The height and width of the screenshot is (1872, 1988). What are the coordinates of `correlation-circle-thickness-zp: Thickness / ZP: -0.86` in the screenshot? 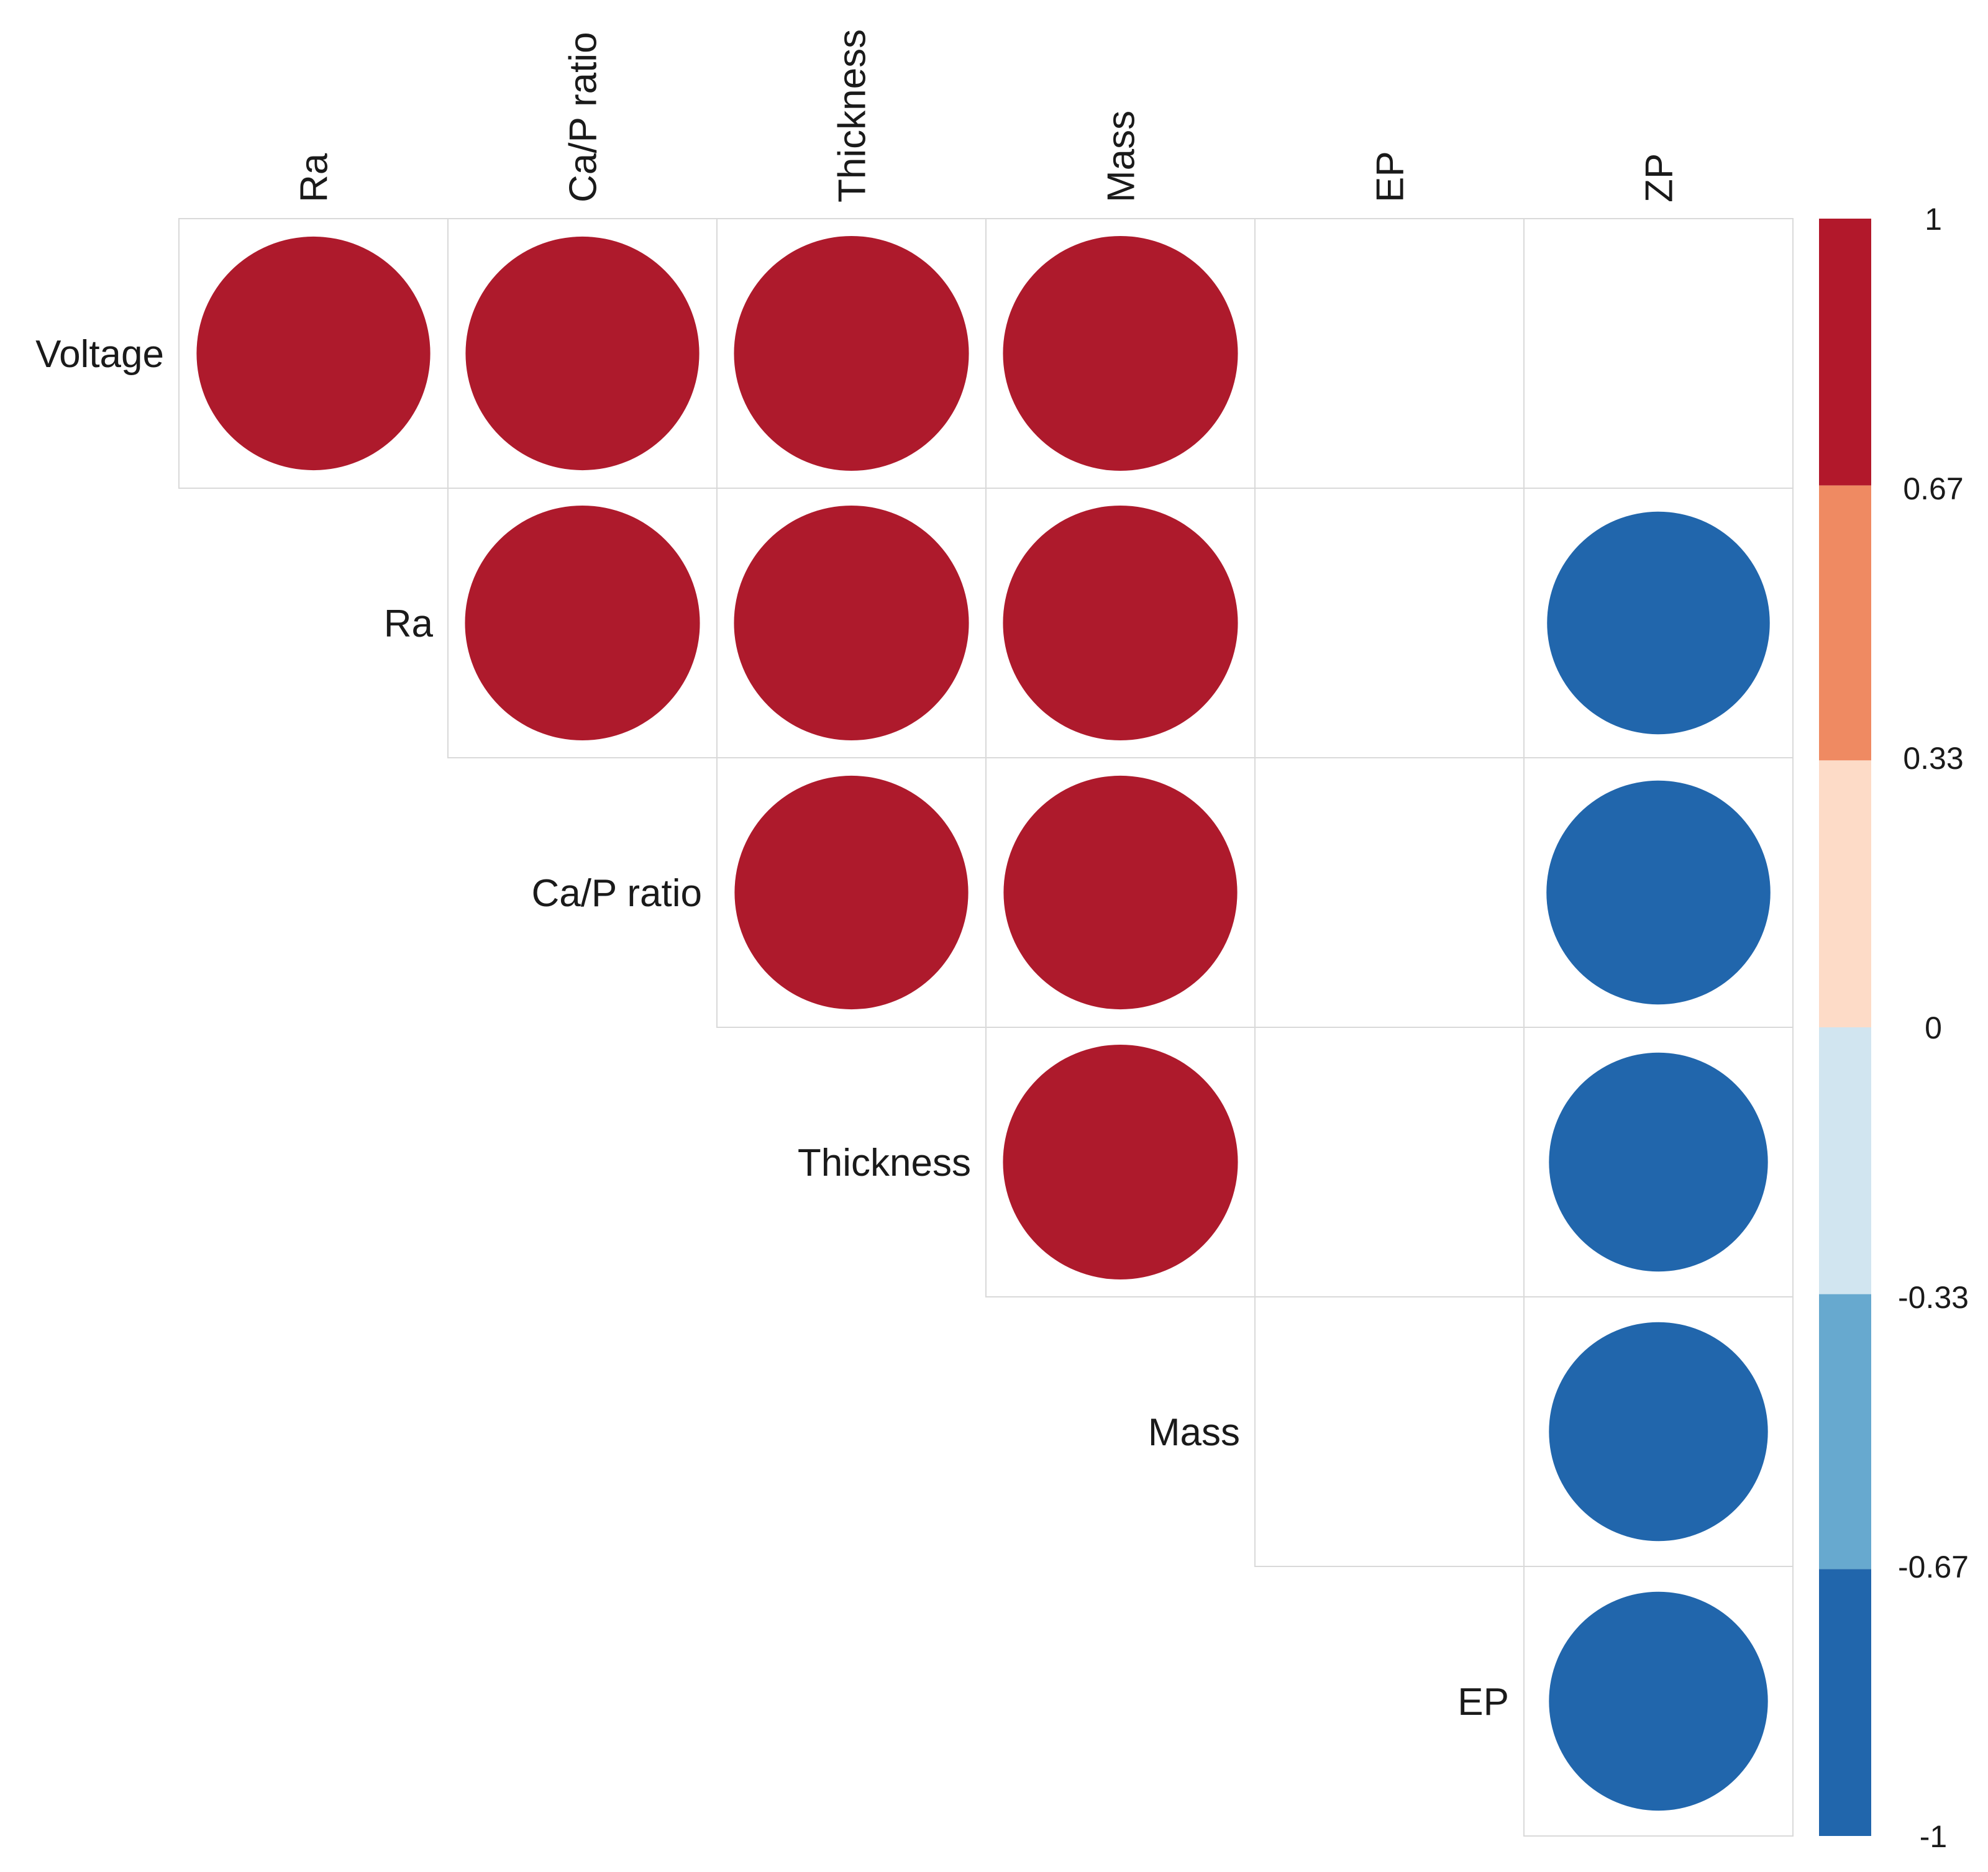 It's located at (1658, 1162).